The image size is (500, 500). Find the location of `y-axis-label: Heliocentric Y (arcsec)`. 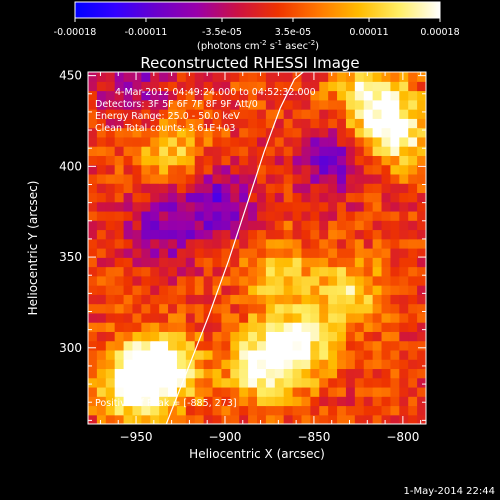

y-axis-label: Heliocentric Y (arcsec) is located at coordinates (33, 248).